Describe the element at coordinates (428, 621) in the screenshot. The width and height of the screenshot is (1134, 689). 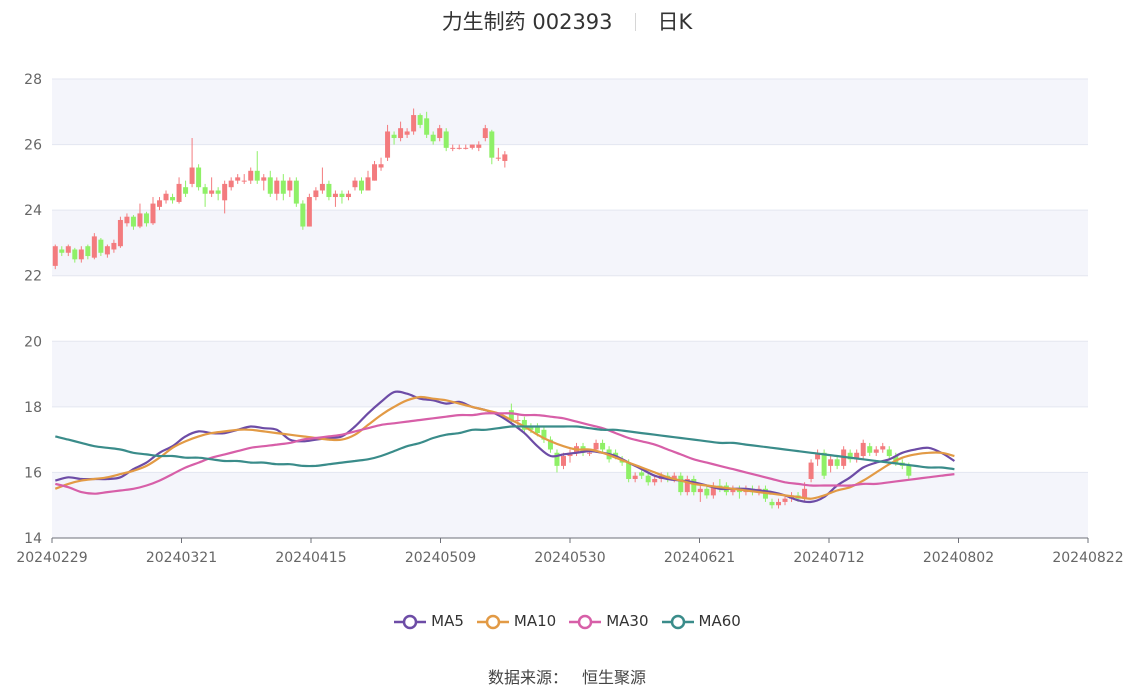
I see `legend-item-ma5: MA5` at that location.